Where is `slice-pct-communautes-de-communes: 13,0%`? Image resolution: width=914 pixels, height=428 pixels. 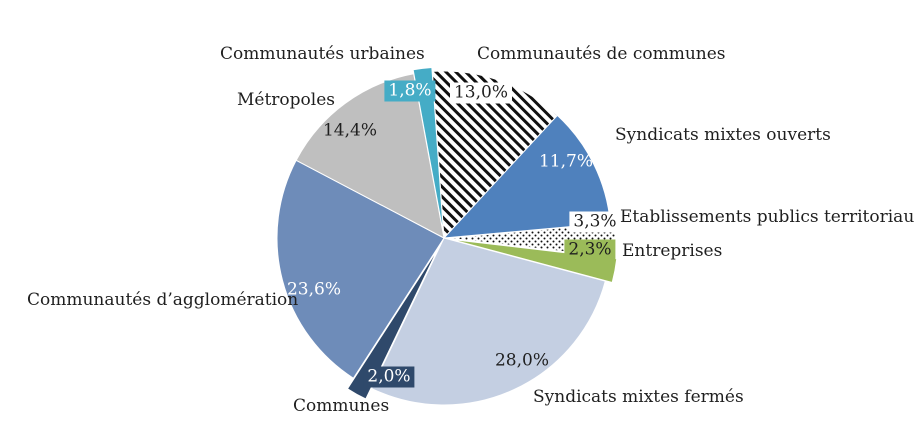 slice-pct-communautes-de-communes: 13,0% is located at coordinates (481, 93).